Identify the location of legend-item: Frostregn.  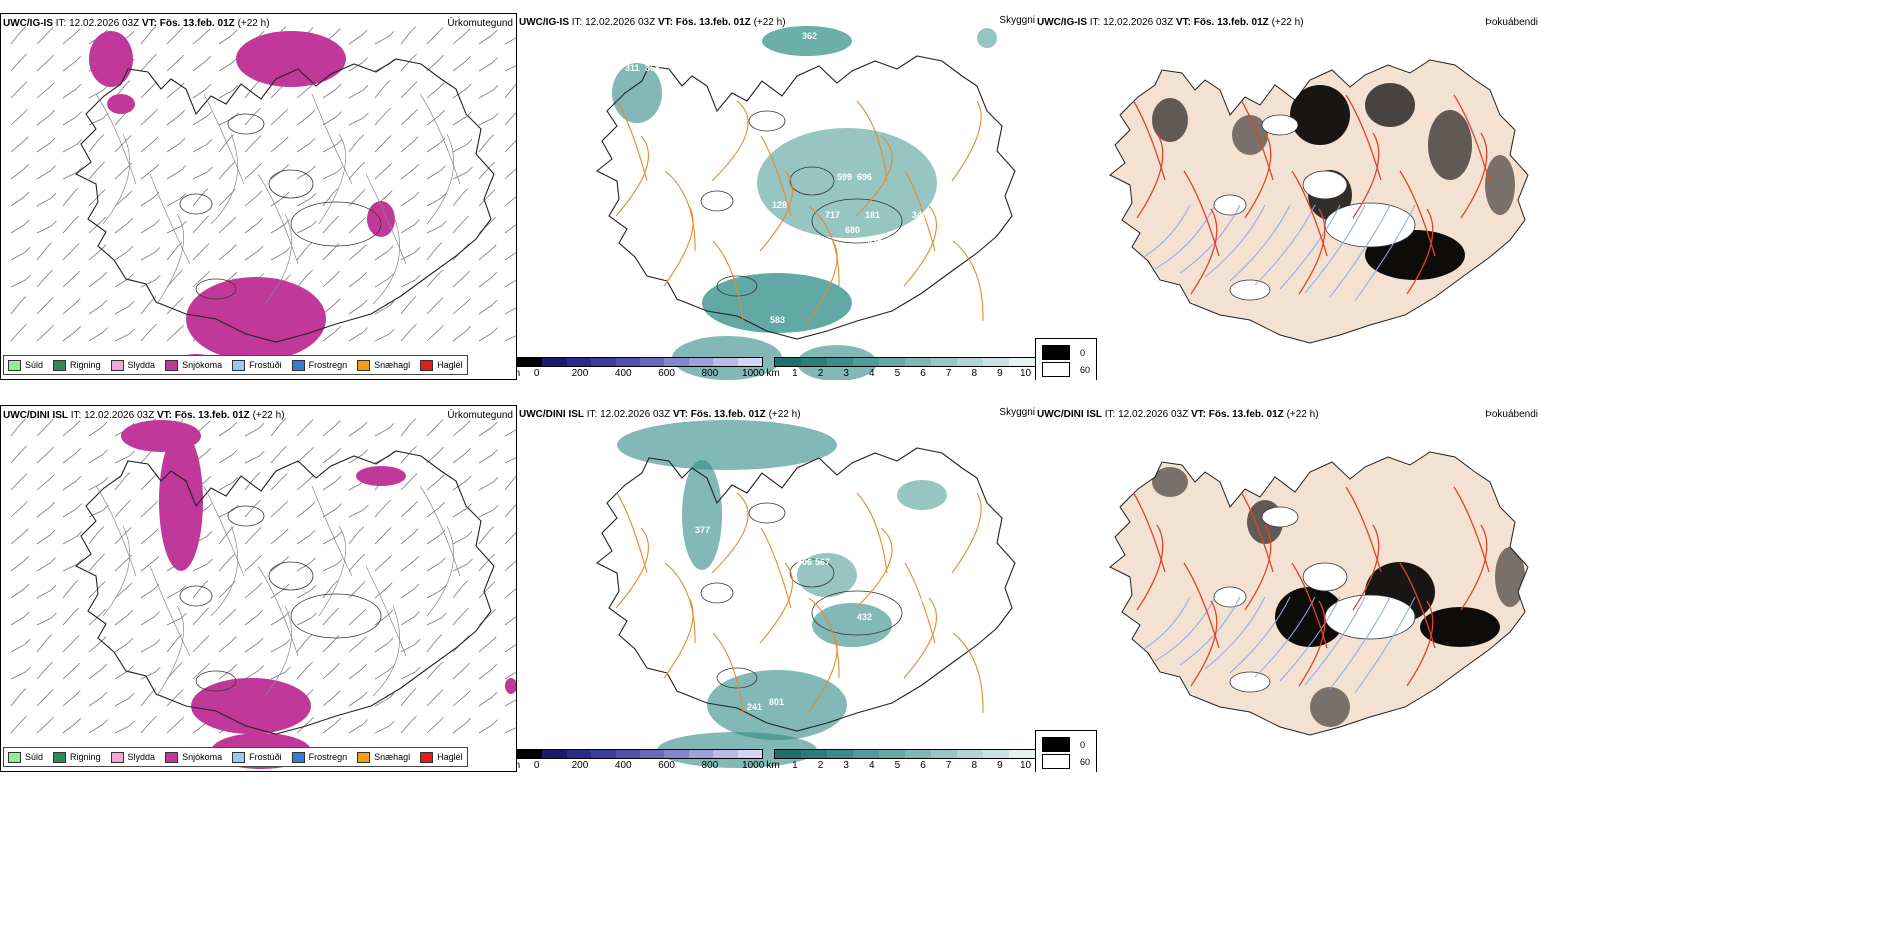
(319, 757).